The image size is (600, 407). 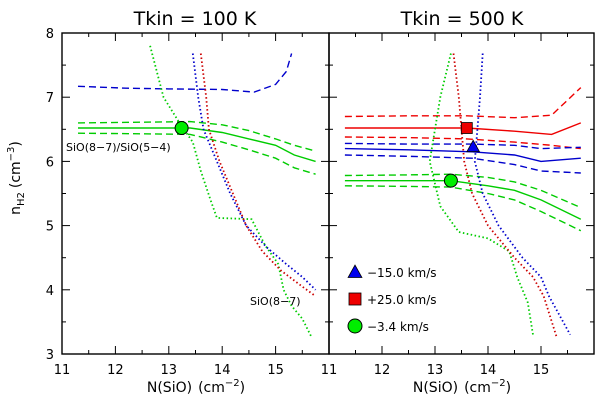 What do you see at coordinates (473, 146) in the screenshot?
I see `marker-triangle` at bounding box center [473, 146].